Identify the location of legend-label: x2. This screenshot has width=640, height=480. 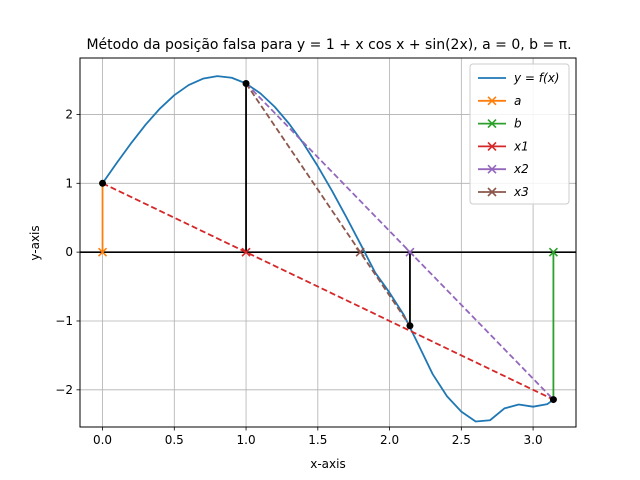
(521, 169).